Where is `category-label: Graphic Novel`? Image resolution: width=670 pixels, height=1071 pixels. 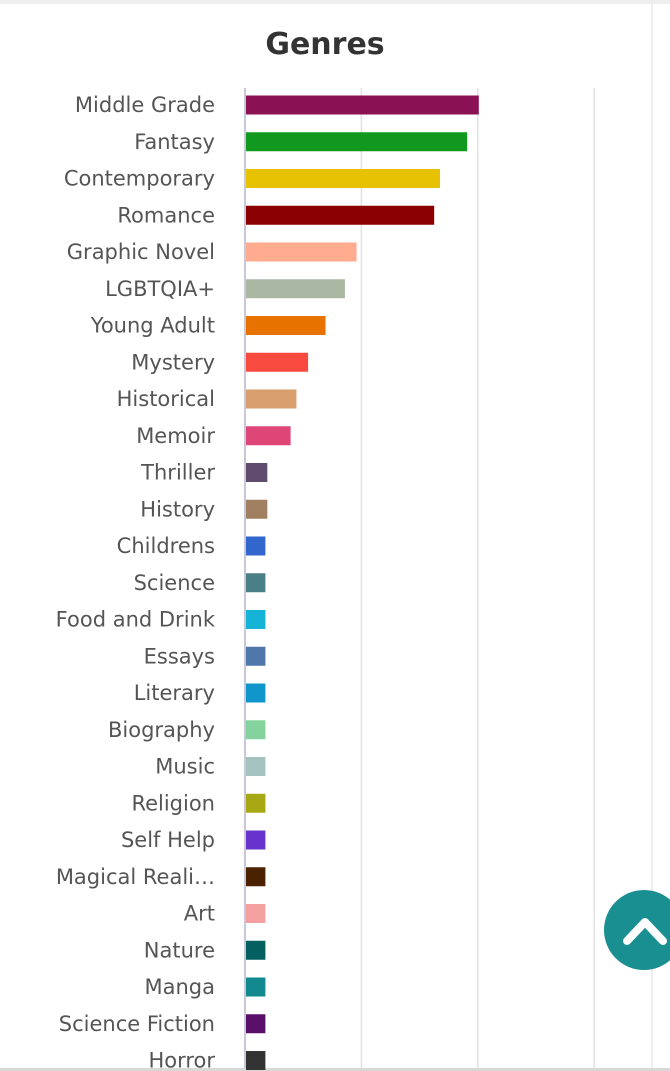
category-label: Graphic Novel is located at coordinates (141, 252).